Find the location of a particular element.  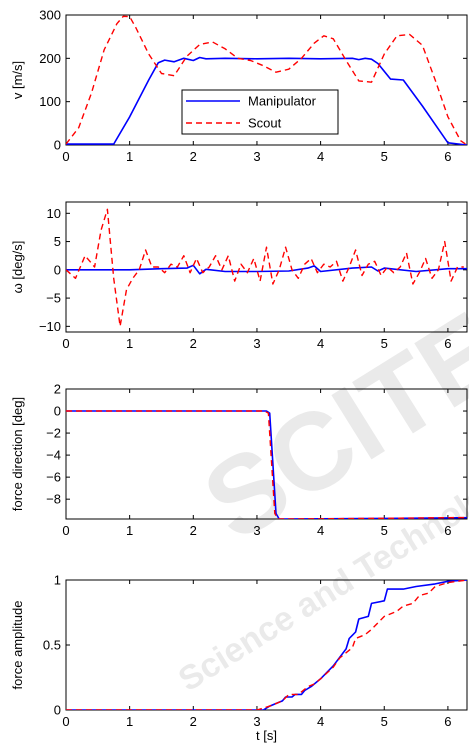

y-tick-label: 100 is located at coordinates (50, 101).